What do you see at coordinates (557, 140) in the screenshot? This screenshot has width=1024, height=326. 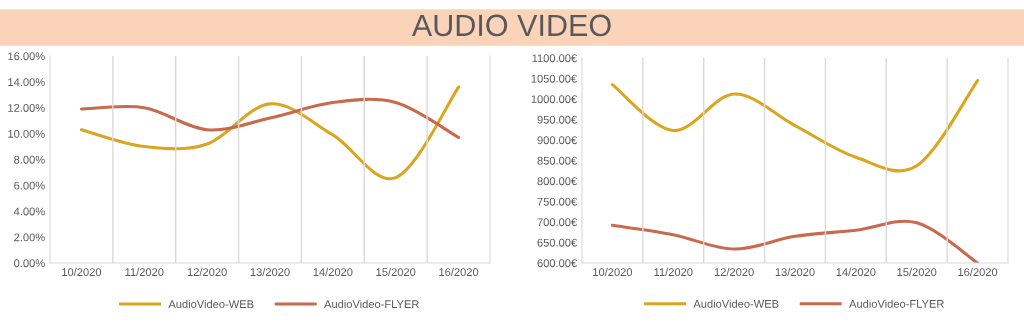 I see `y-tick-label: 900.00€` at bounding box center [557, 140].